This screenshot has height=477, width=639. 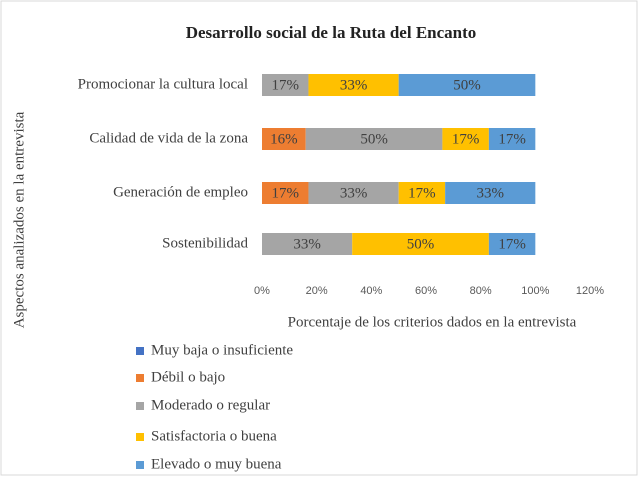 What do you see at coordinates (205, 243) in the screenshot?
I see `y-tick-label: Sostenibilidad` at bounding box center [205, 243].